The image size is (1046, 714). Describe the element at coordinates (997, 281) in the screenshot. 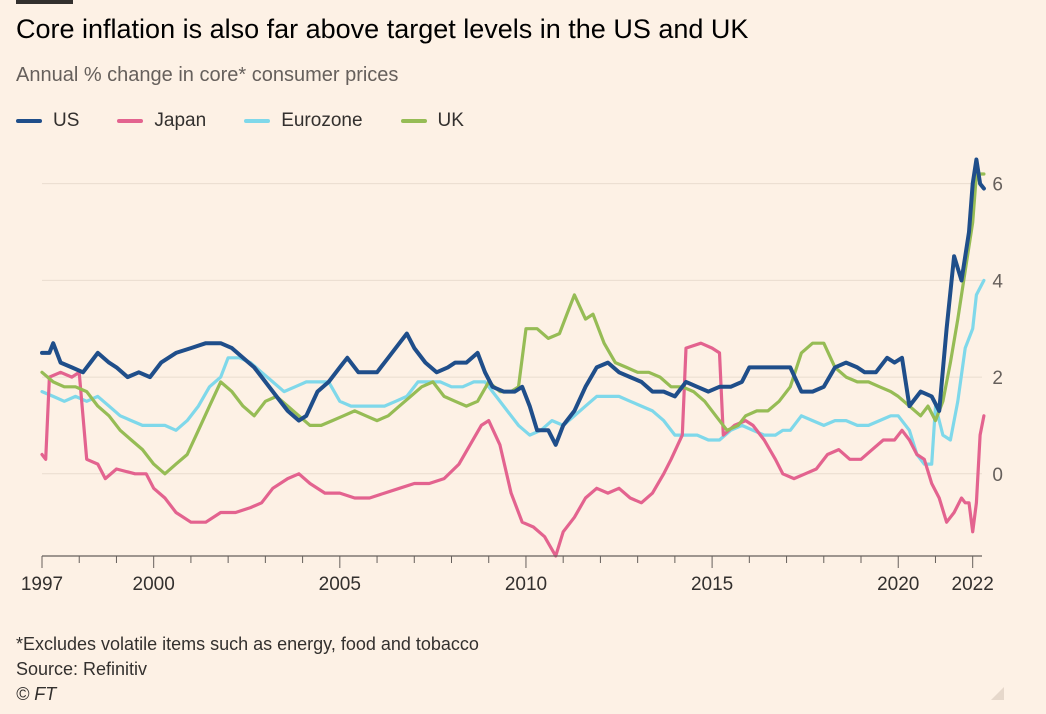

I see `y-tick-label: 4` at that location.